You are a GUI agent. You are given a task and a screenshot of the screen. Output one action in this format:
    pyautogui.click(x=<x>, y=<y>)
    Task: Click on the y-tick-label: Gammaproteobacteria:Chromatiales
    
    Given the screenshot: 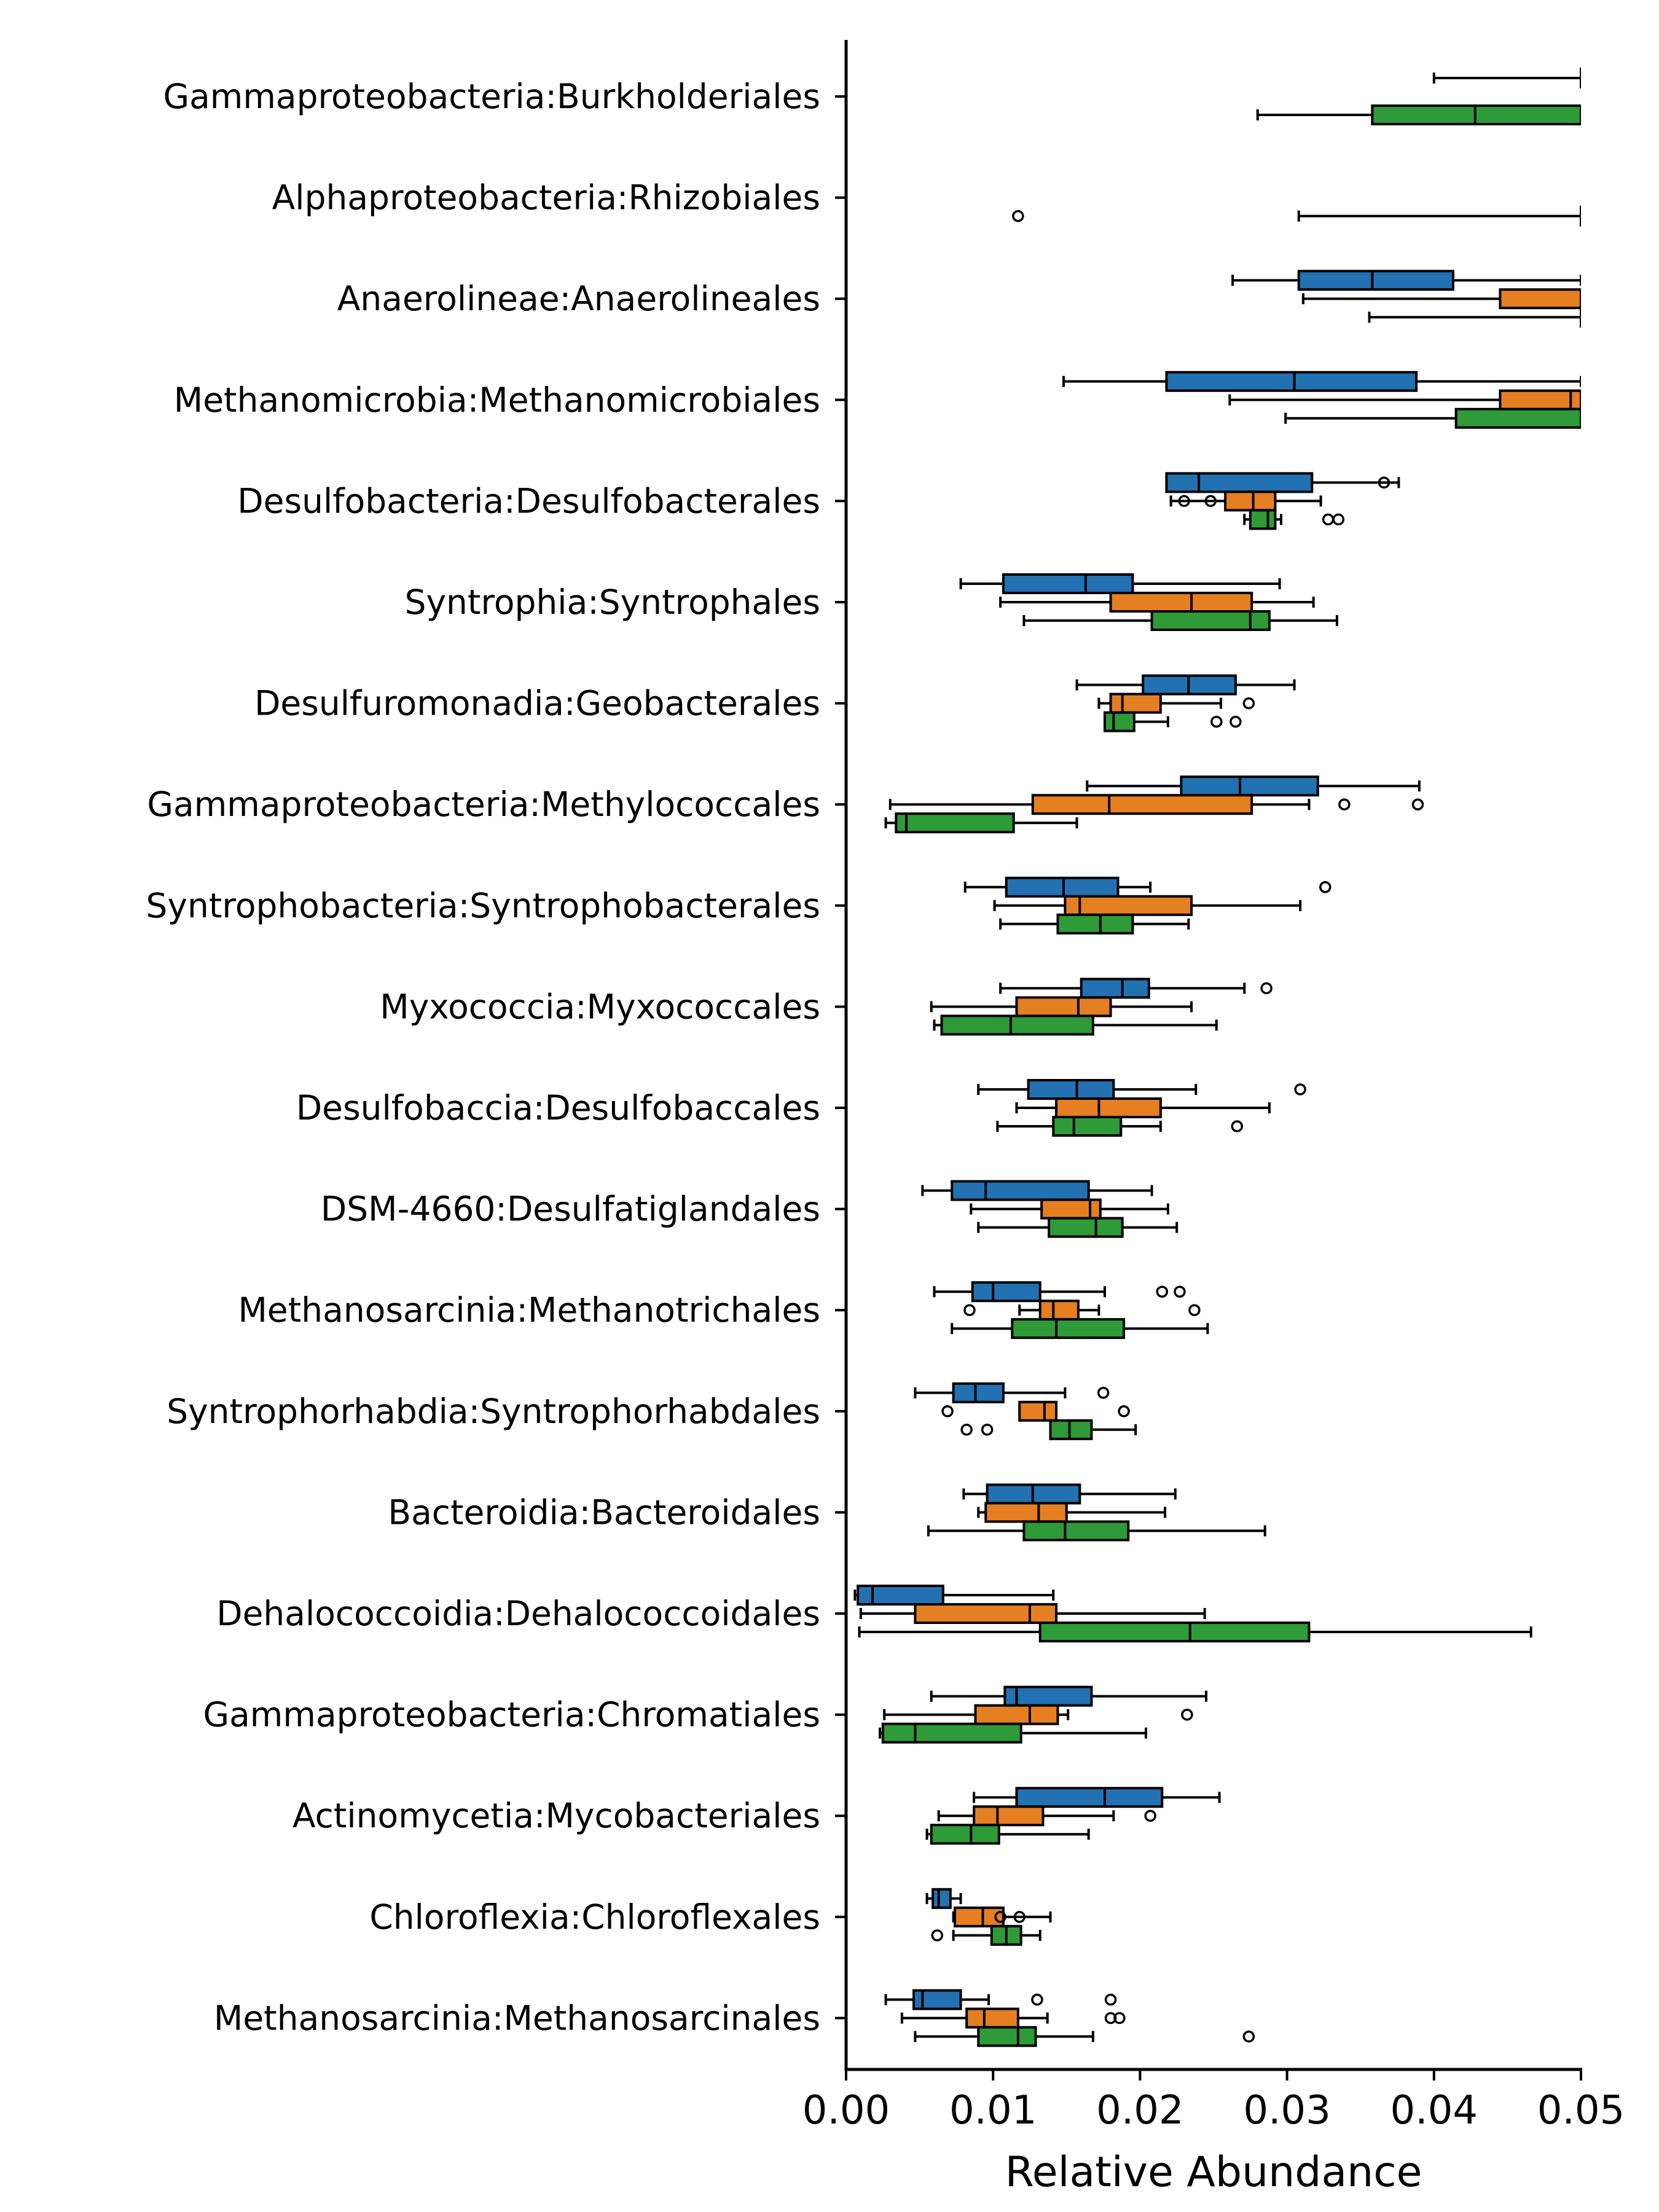 What is the action you would take?
    pyautogui.click(x=511, y=1715)
    